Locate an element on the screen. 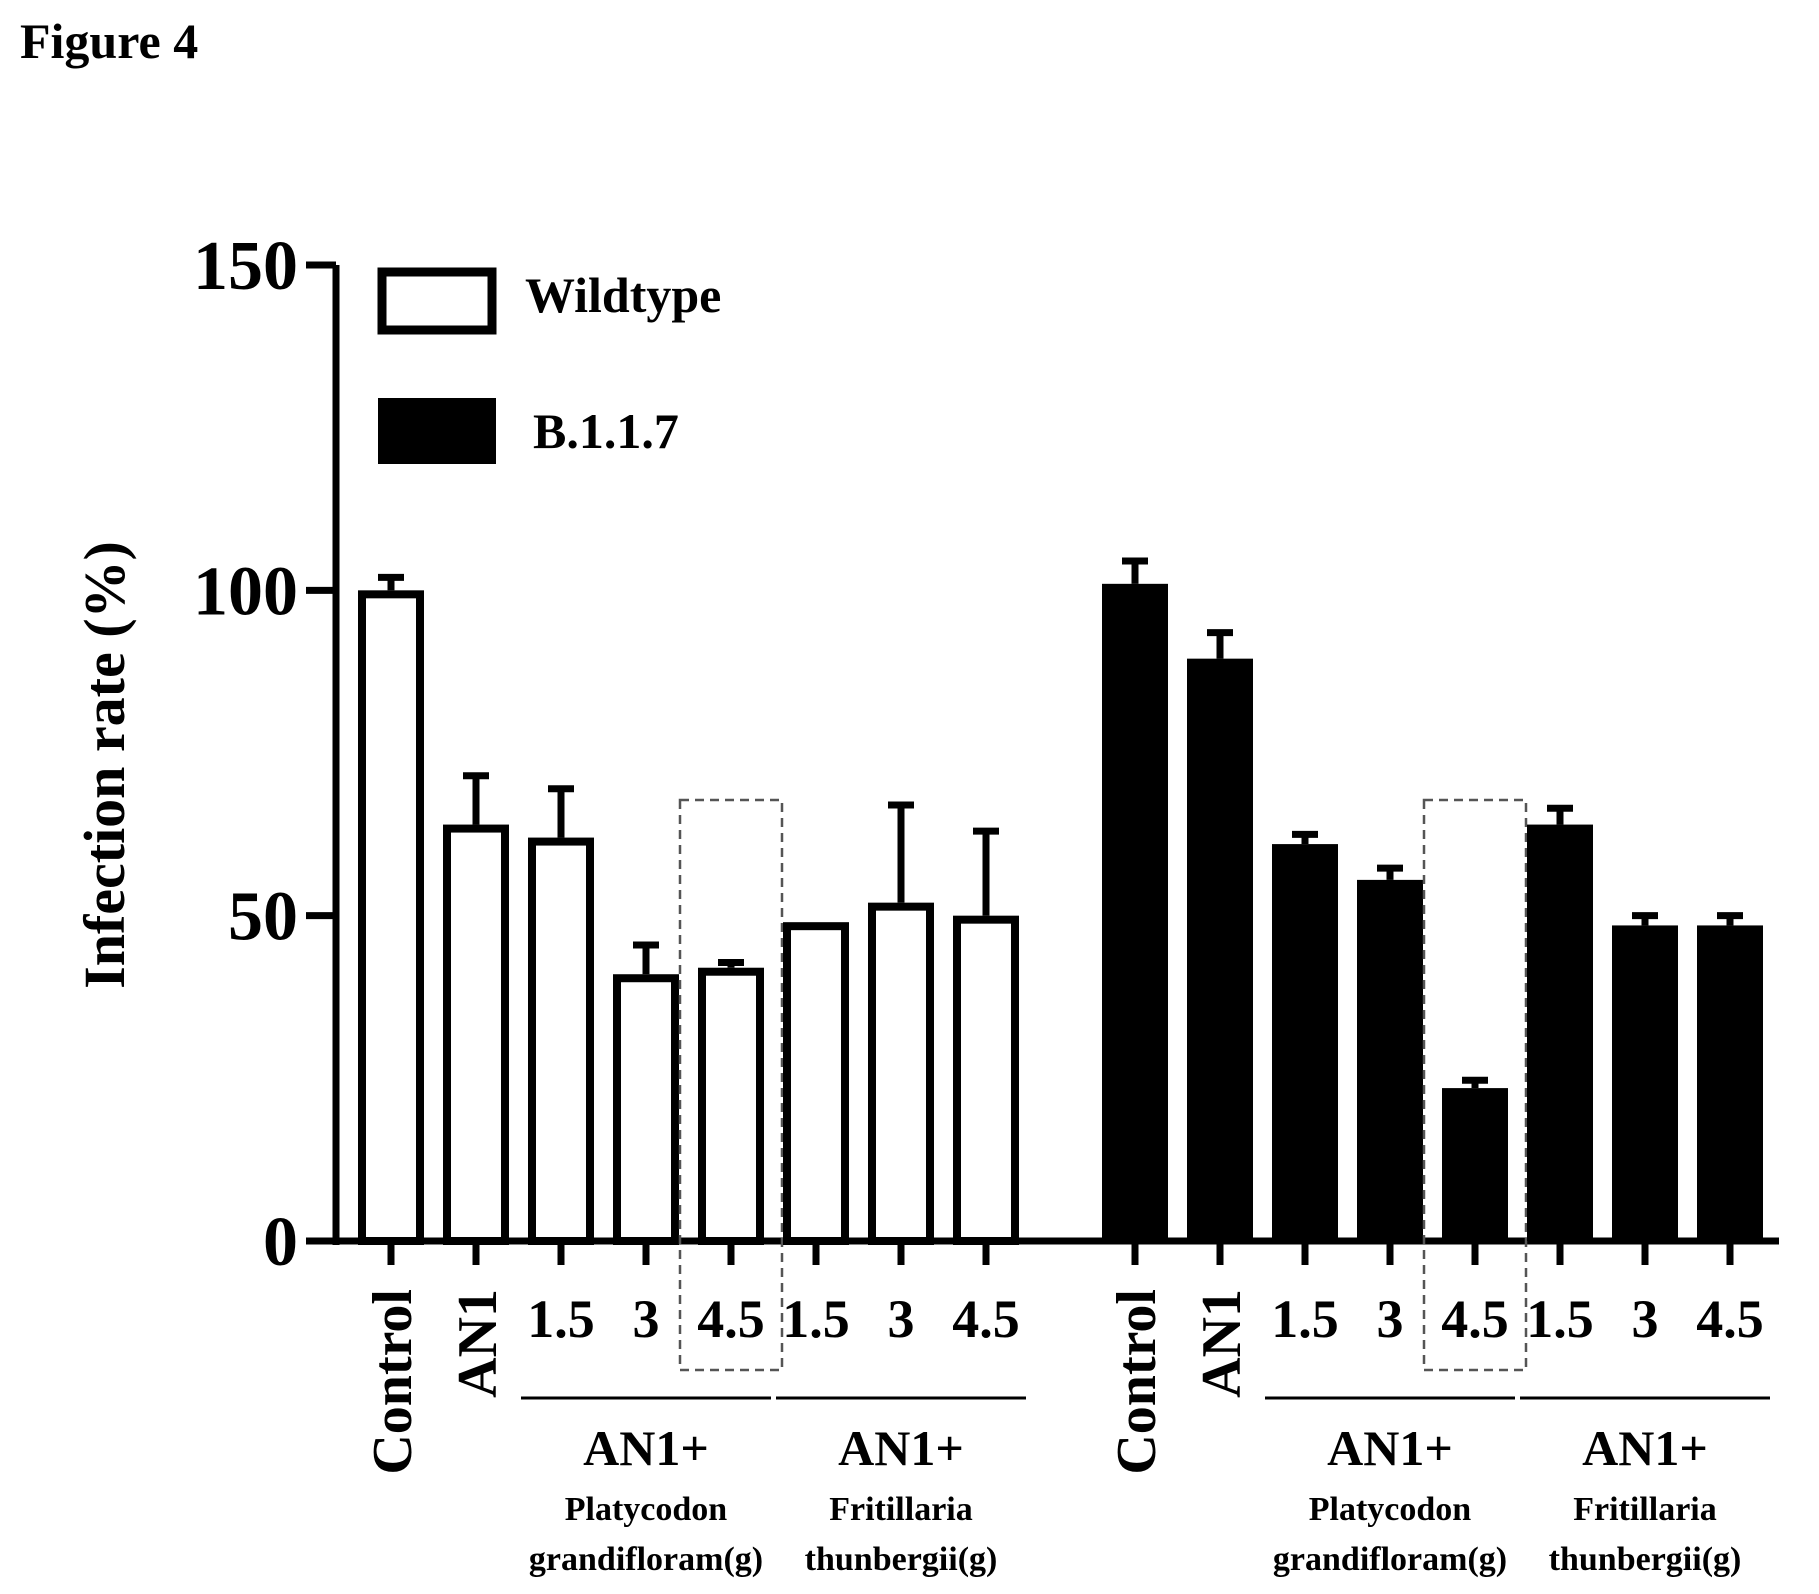 The image size is (1819, 1594). y-tick-label: 0 is located at coordinates (280, 1242).